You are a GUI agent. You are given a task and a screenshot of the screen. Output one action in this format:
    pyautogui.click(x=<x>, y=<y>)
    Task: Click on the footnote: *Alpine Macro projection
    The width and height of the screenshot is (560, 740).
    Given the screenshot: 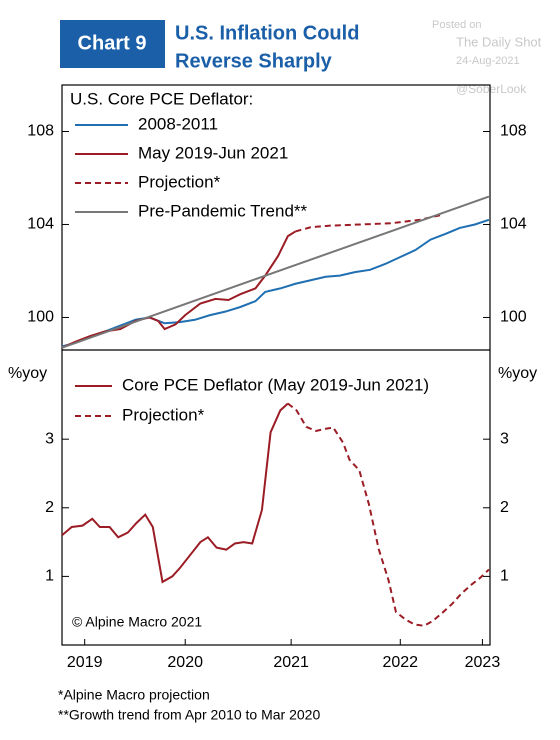 What is the action you would take?
    pyautogui.click(x=134, y=695)
    